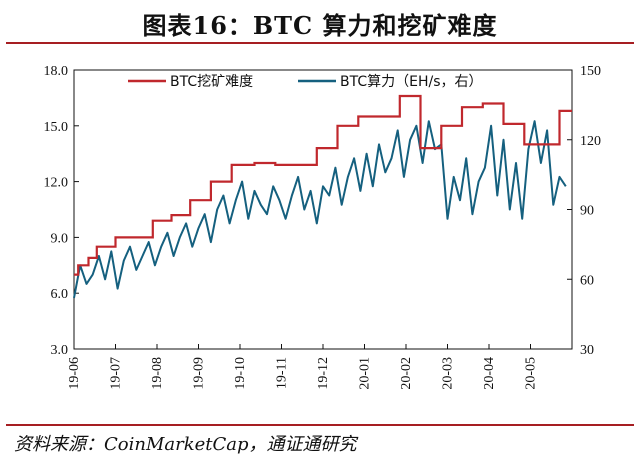  What do you see at coordinates (406, 373) in the screenshot?
I see `x-tick-label: 20-02` at bounding box center [406, 373].